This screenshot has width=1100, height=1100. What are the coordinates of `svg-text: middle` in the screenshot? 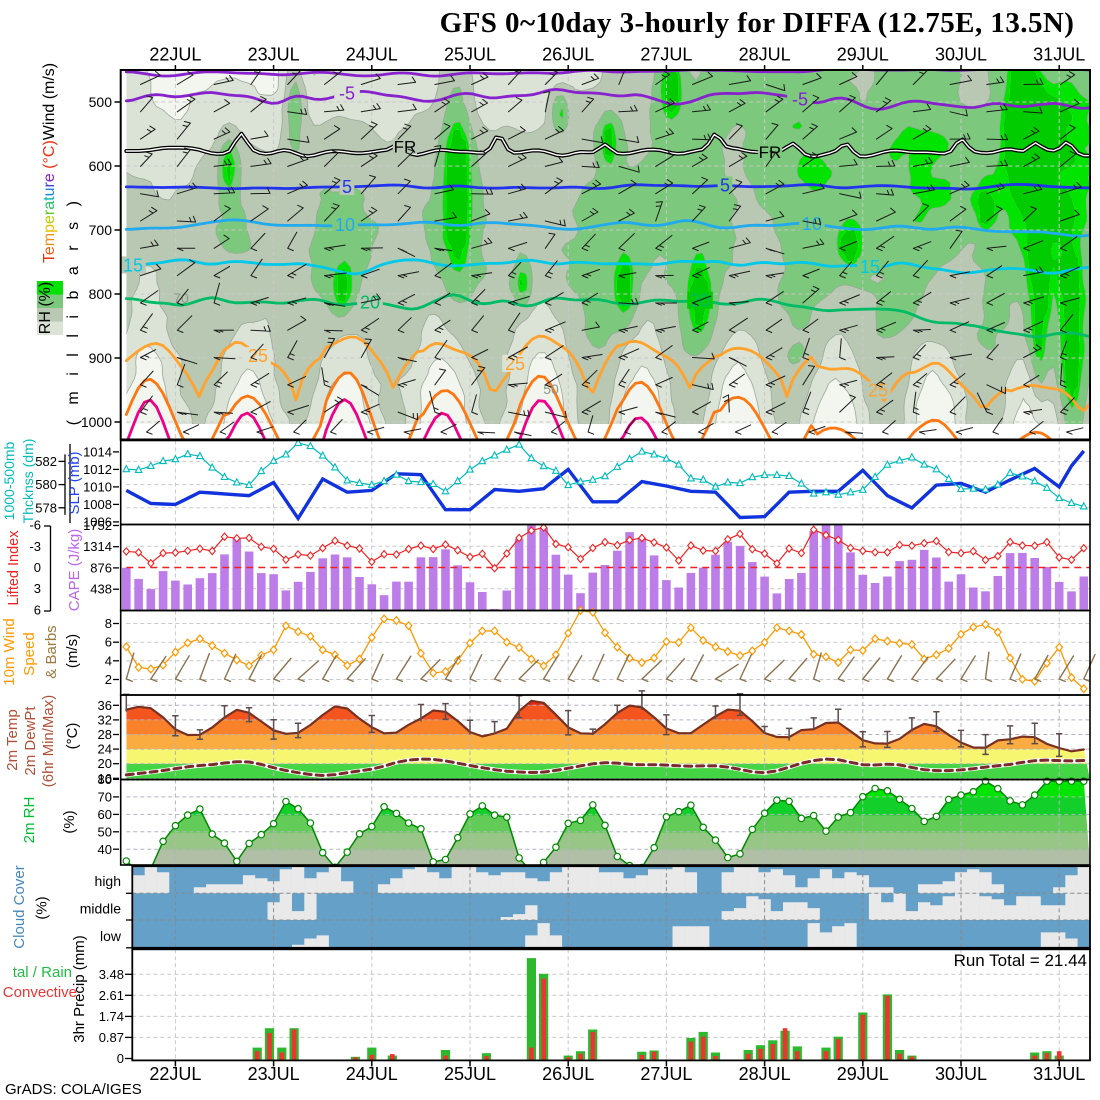 It's located at (100, 909).